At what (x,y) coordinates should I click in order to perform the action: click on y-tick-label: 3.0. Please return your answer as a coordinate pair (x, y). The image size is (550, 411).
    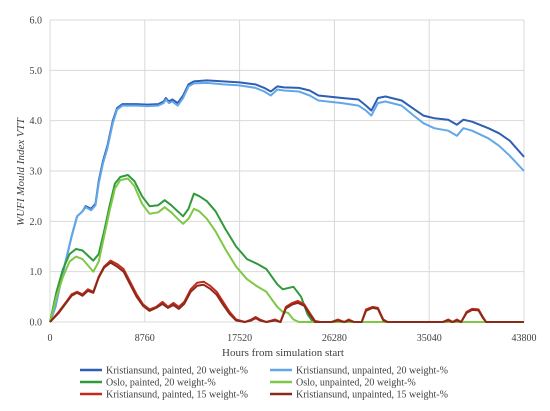
    Looking at the image, I should click on (36, 172).